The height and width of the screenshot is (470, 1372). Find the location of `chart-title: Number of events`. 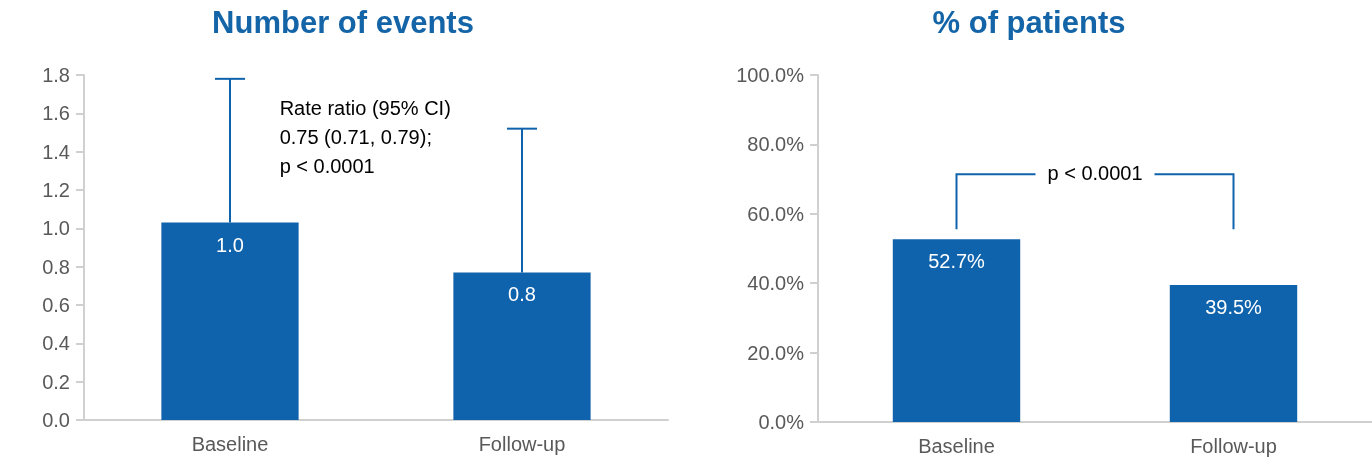

chart-title: Number of events is located at coordinates (343, 22).